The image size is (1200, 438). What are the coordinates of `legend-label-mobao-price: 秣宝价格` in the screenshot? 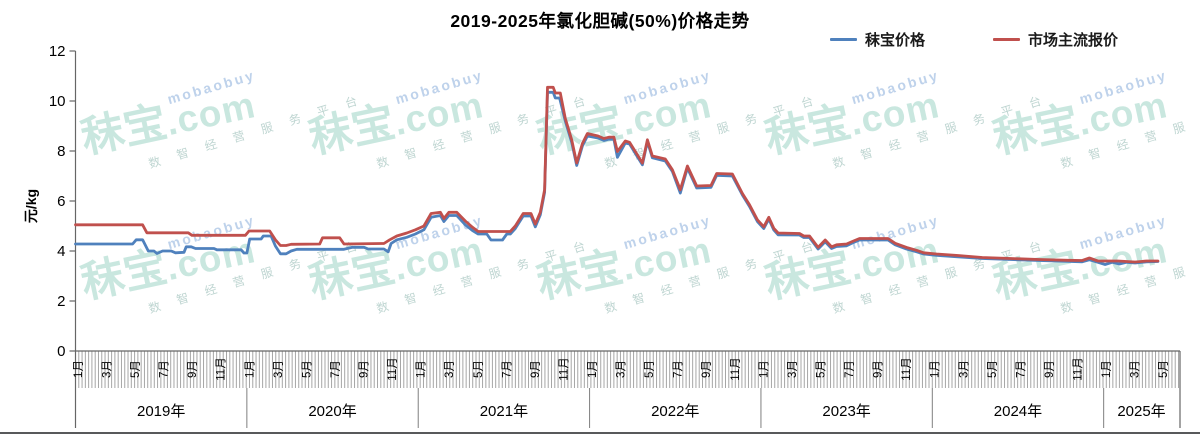 It's located at (895, 40).